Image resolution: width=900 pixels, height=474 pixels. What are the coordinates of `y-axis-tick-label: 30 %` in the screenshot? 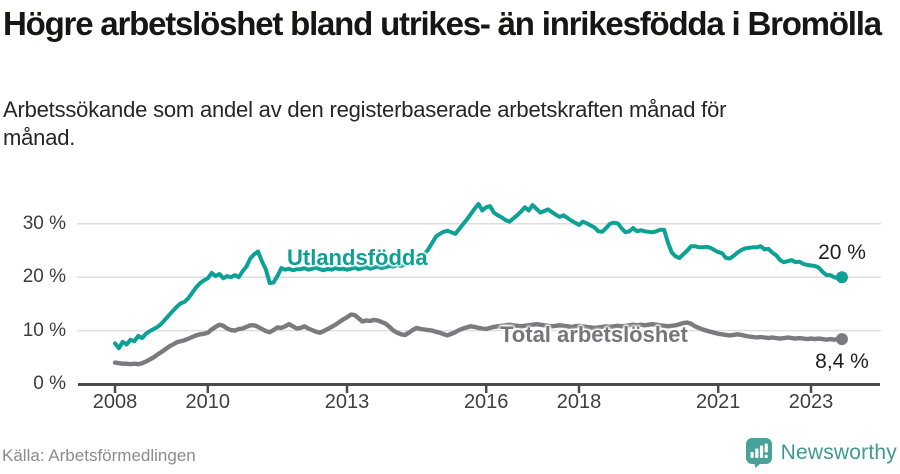 It's located at (44, 223).